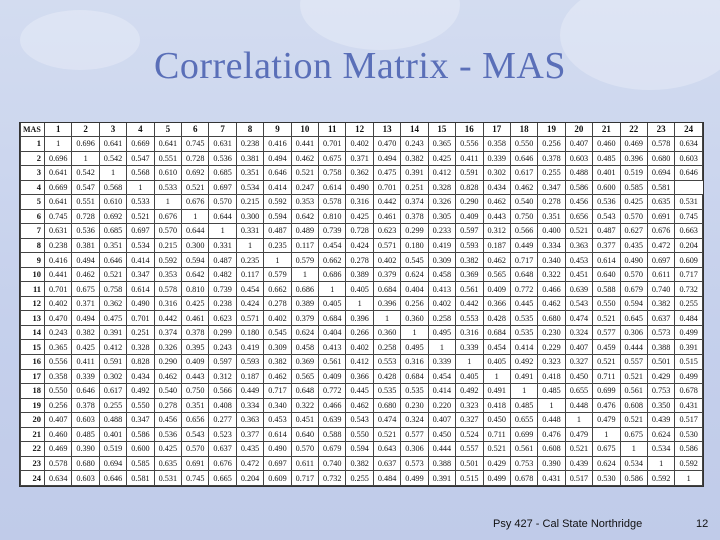 This screenshot has height=540, width=720. What do you see at coordinates (140, 289) in the screenshot?
I see `correlation-cell: 0.614` at bounding box center [140, 289].